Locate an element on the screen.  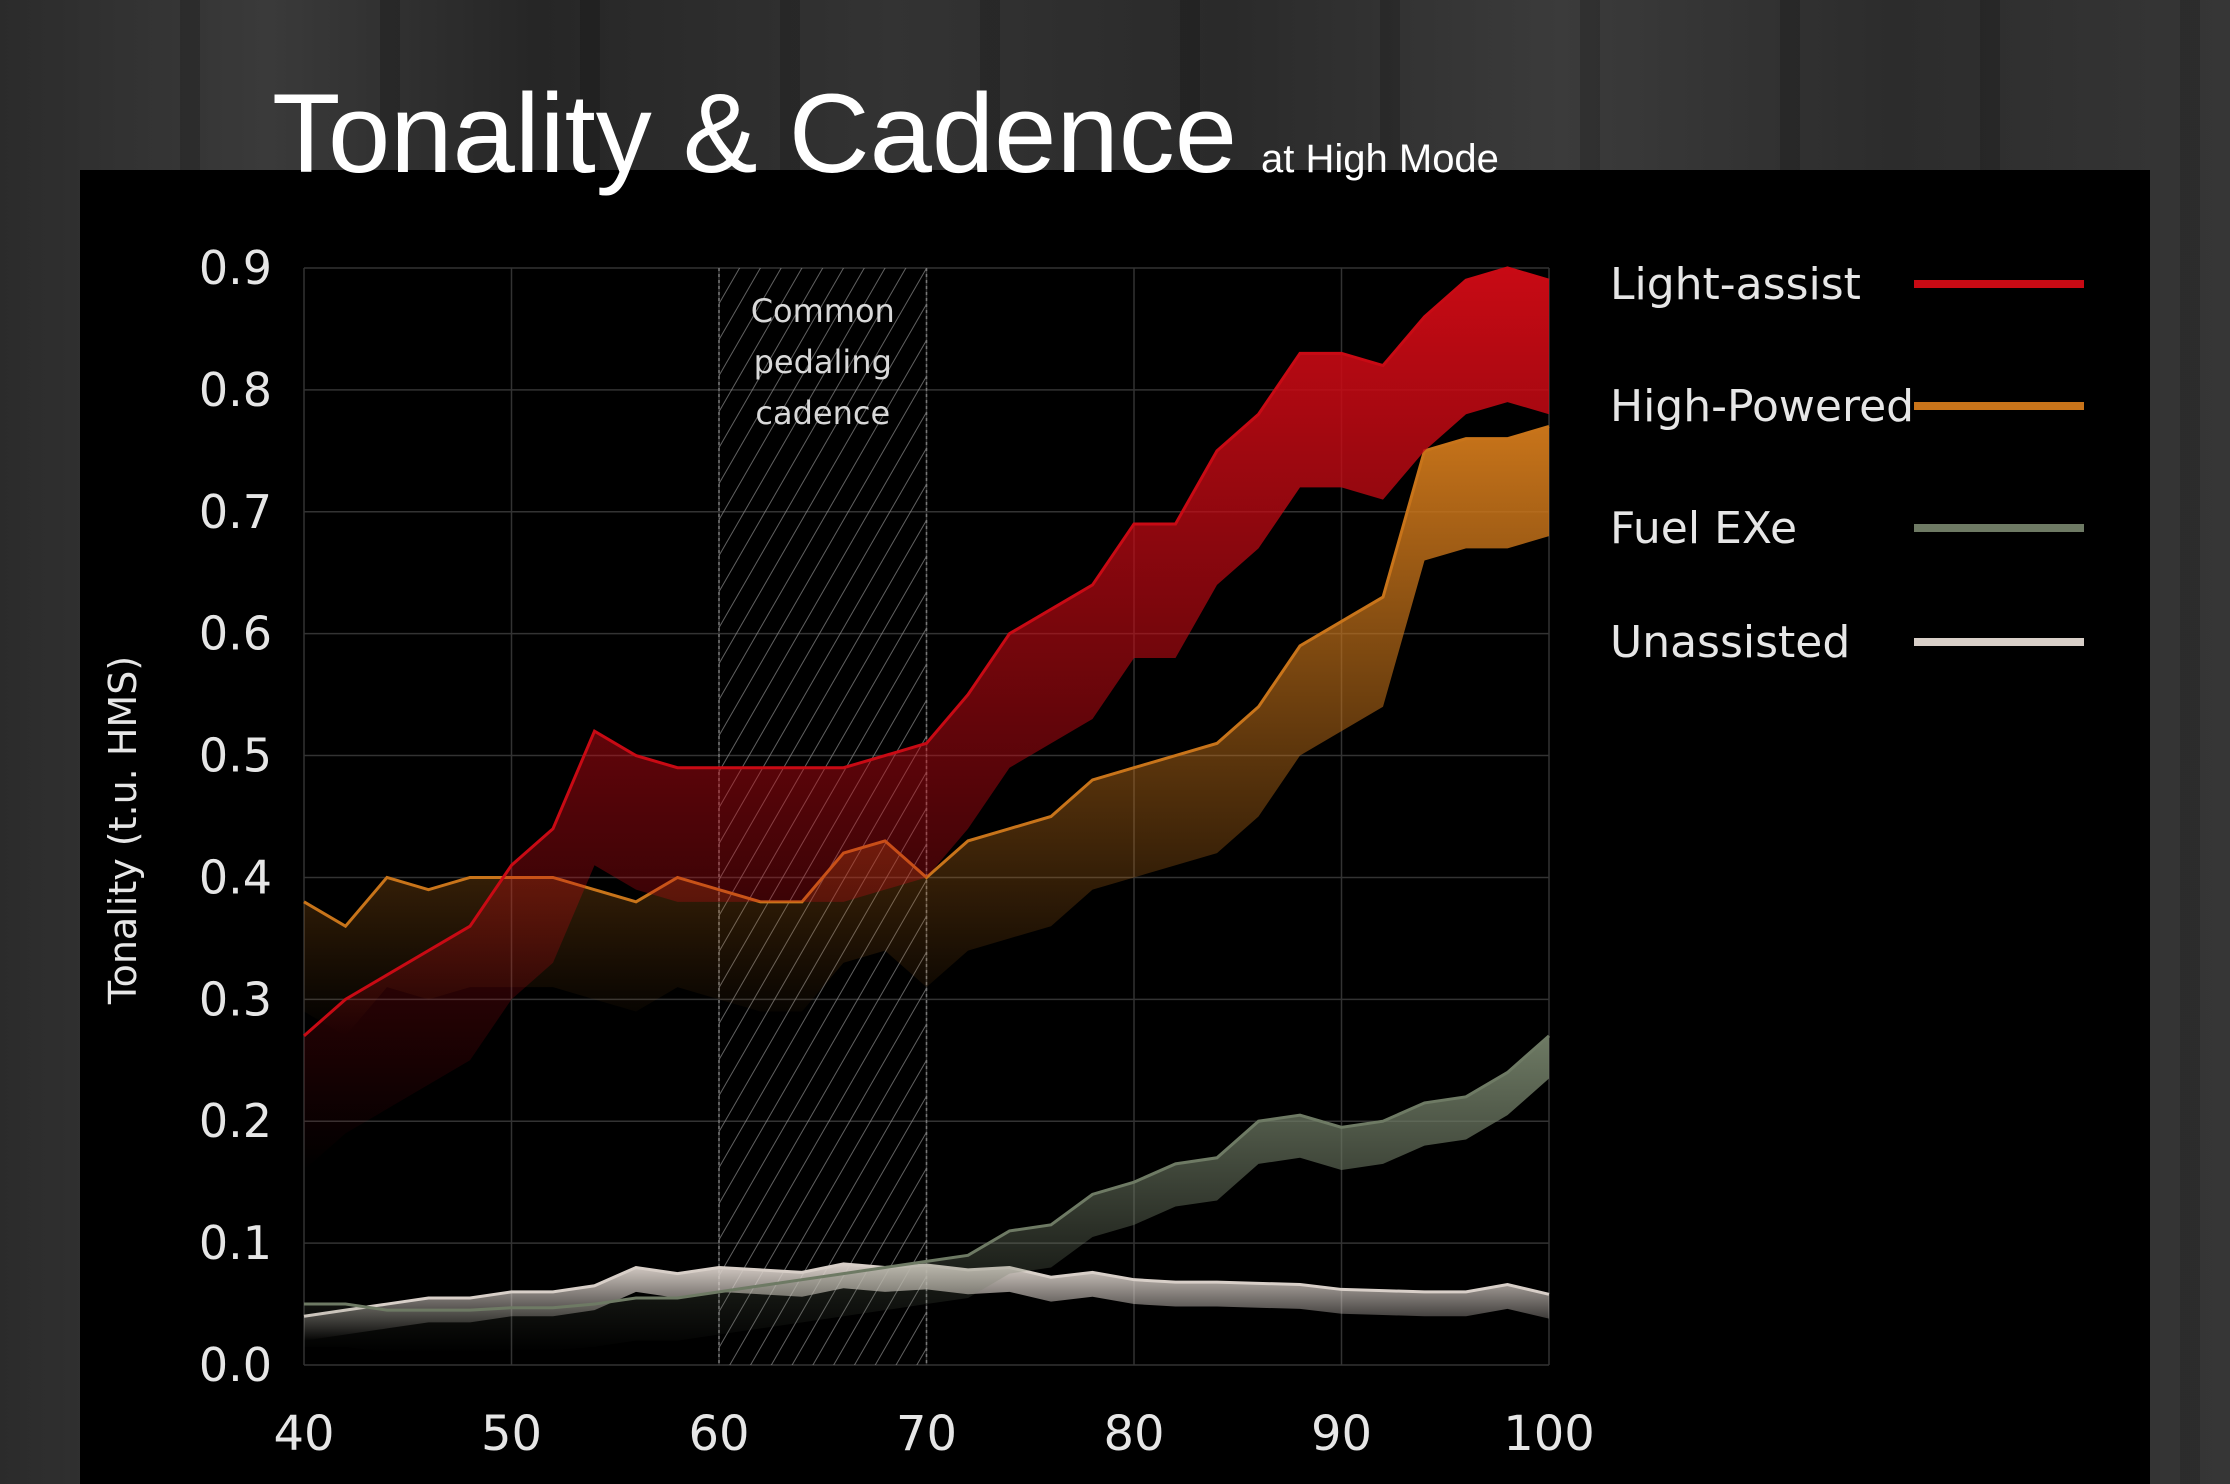
slide-title: Tonality & Cadence at High Mode is located at coordinates (885, 134).